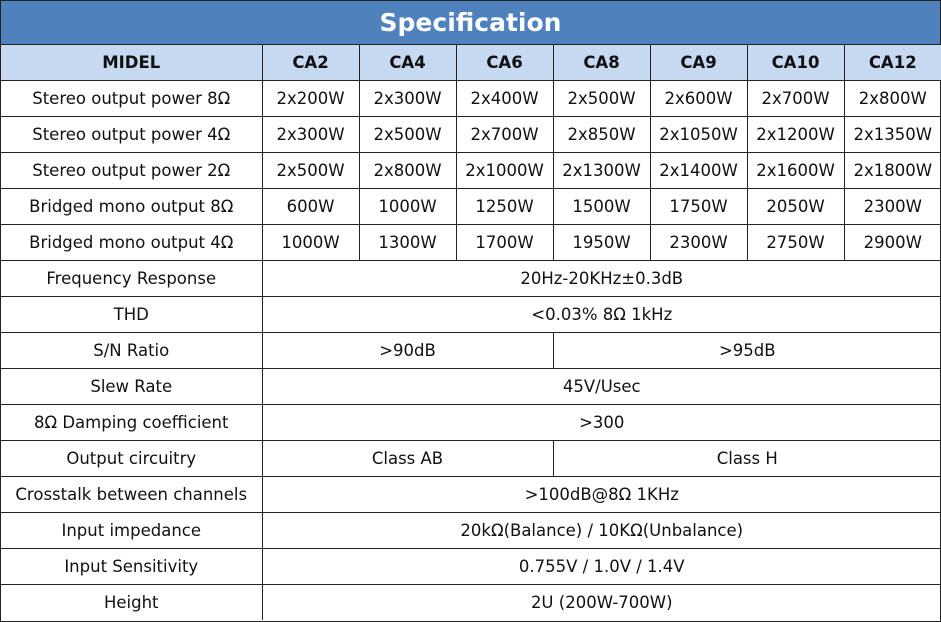 This screenshot has width=941, height=622. I want to click on row-label: Input impedance, so click(132, 530).